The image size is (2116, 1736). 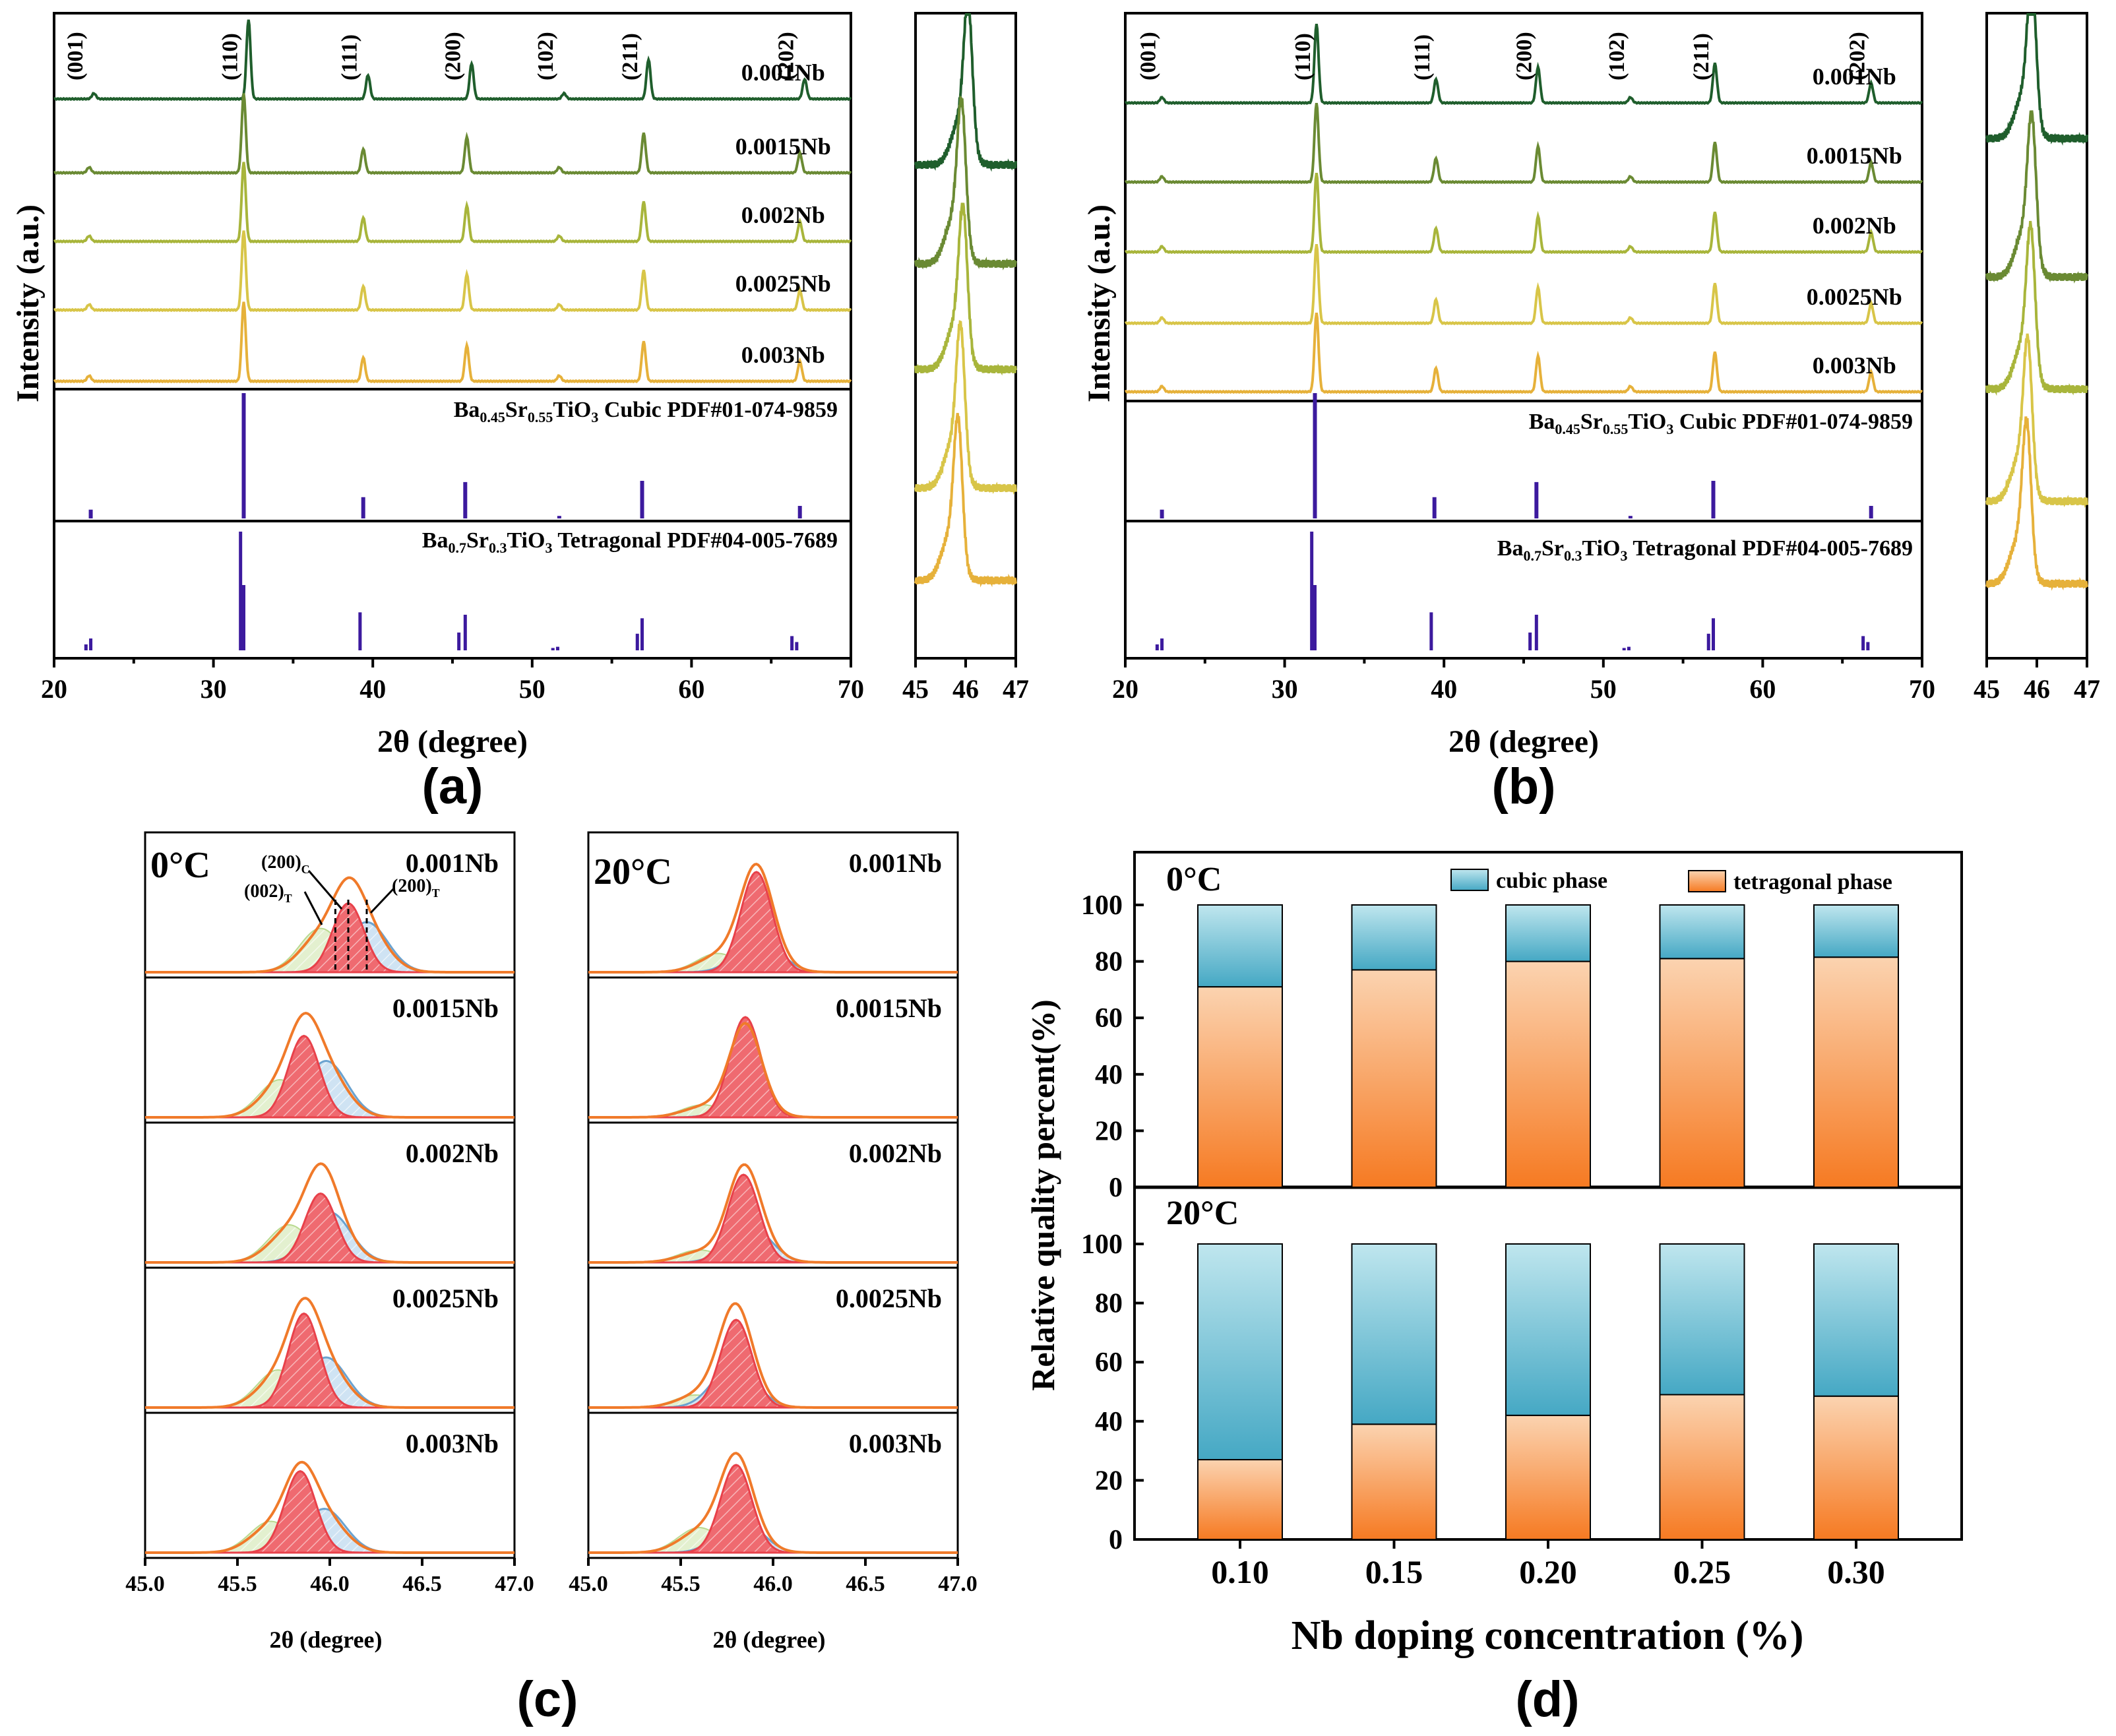 I want to click on xrd-series-label: 0.002Nb, so click(x=783, y=215).